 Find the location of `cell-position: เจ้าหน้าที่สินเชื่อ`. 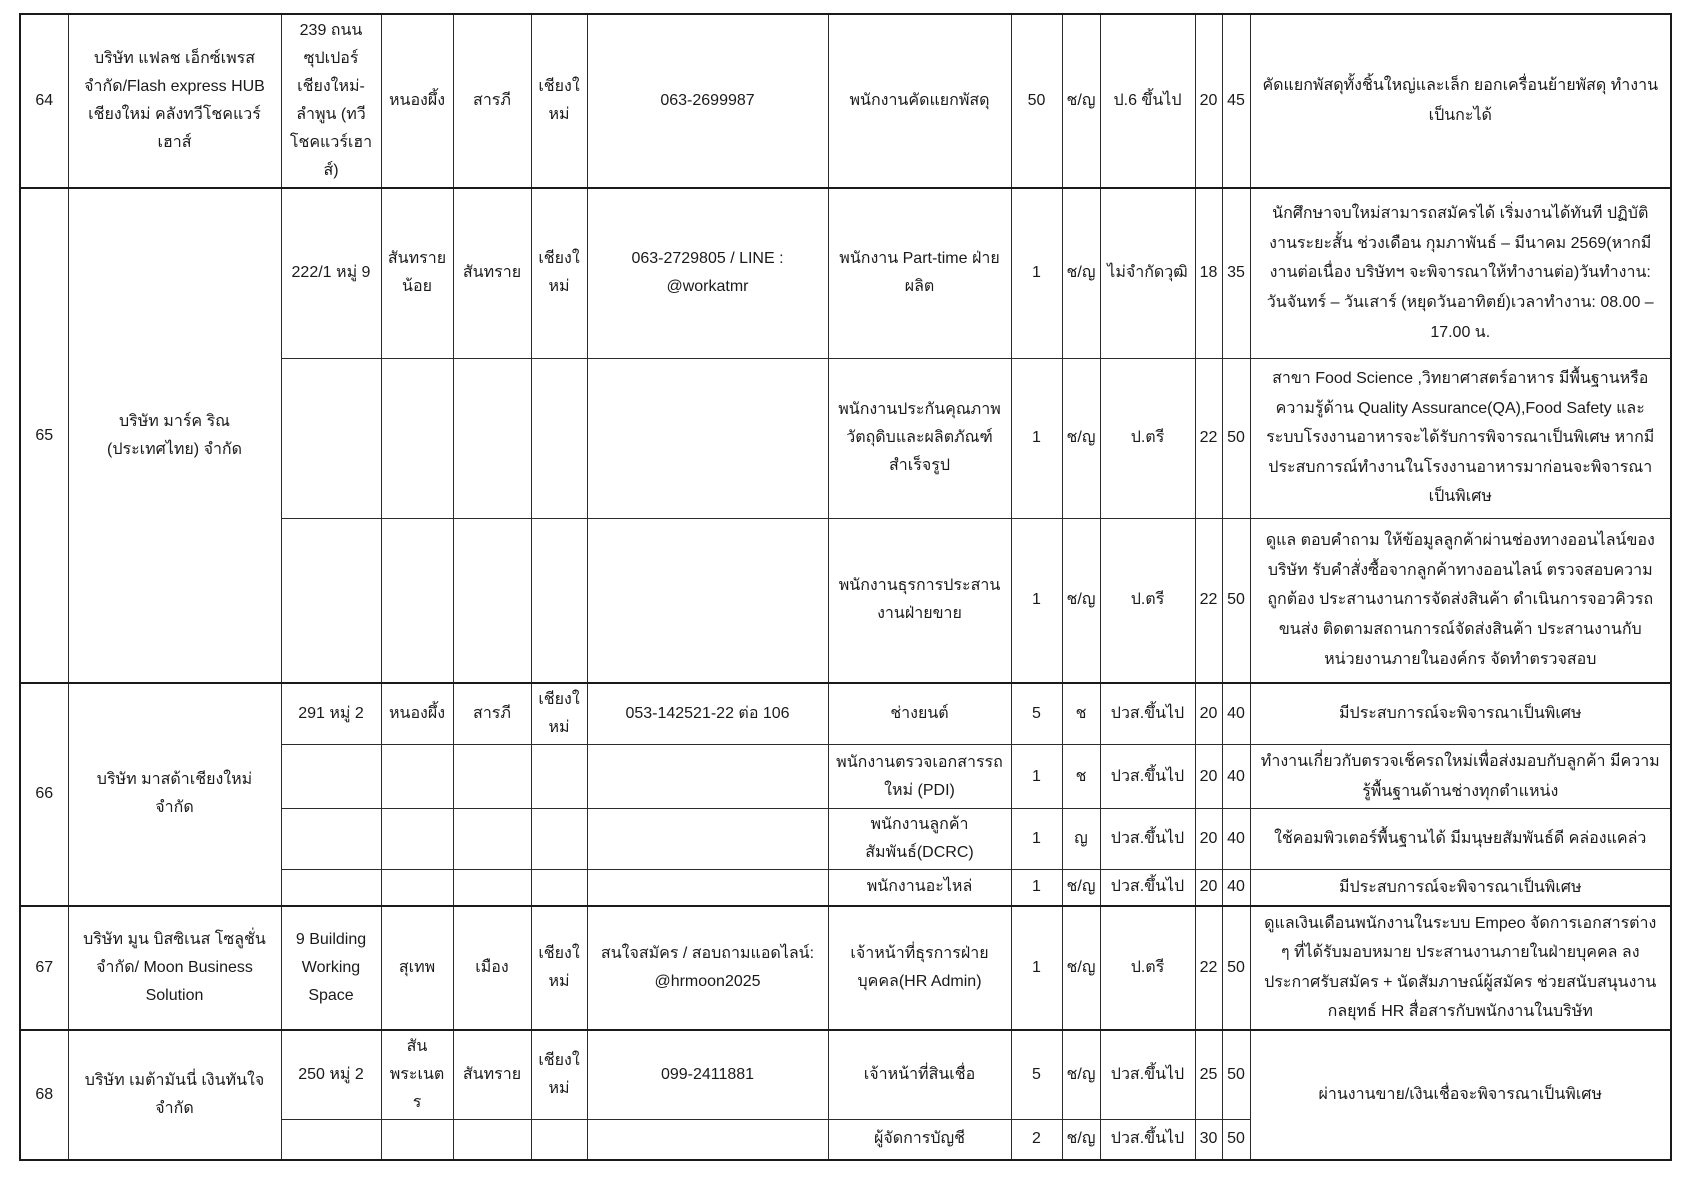

cell-position: เจ้าหน้าที่สินเชื่อ is located at coordinates (919, 1075).